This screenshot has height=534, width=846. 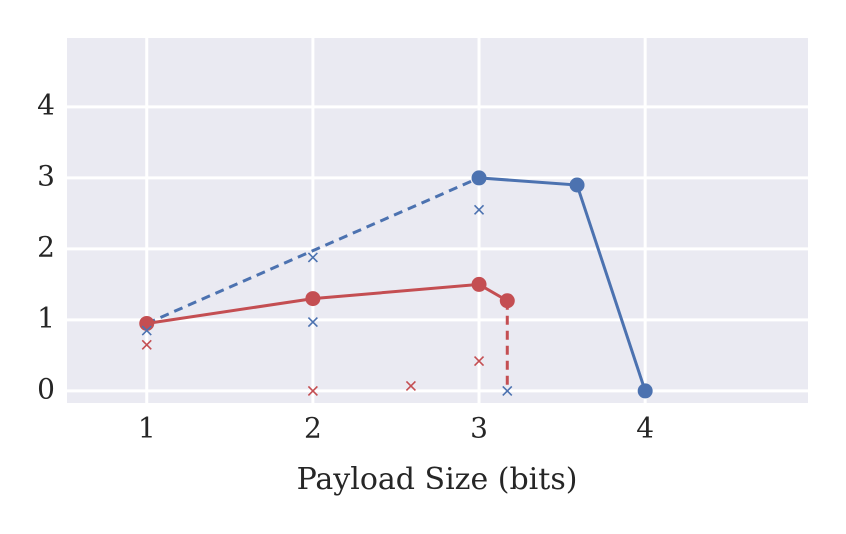 I want to click on x-tick-label: 2, so click(x=313, y=428).